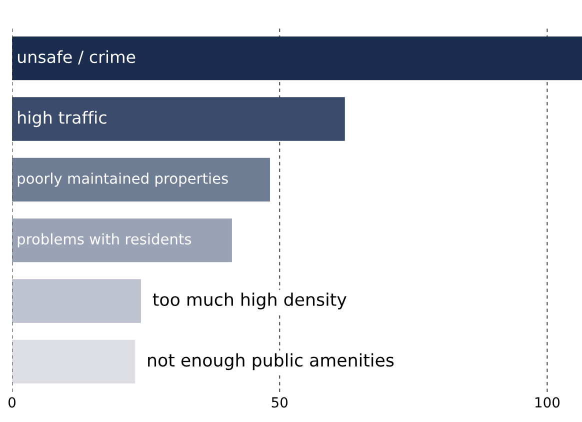  What do you see at coordinates (249, 301) in the screenshot?
I see `y-tick-label: too much high density` at bounding box center [249, 301].